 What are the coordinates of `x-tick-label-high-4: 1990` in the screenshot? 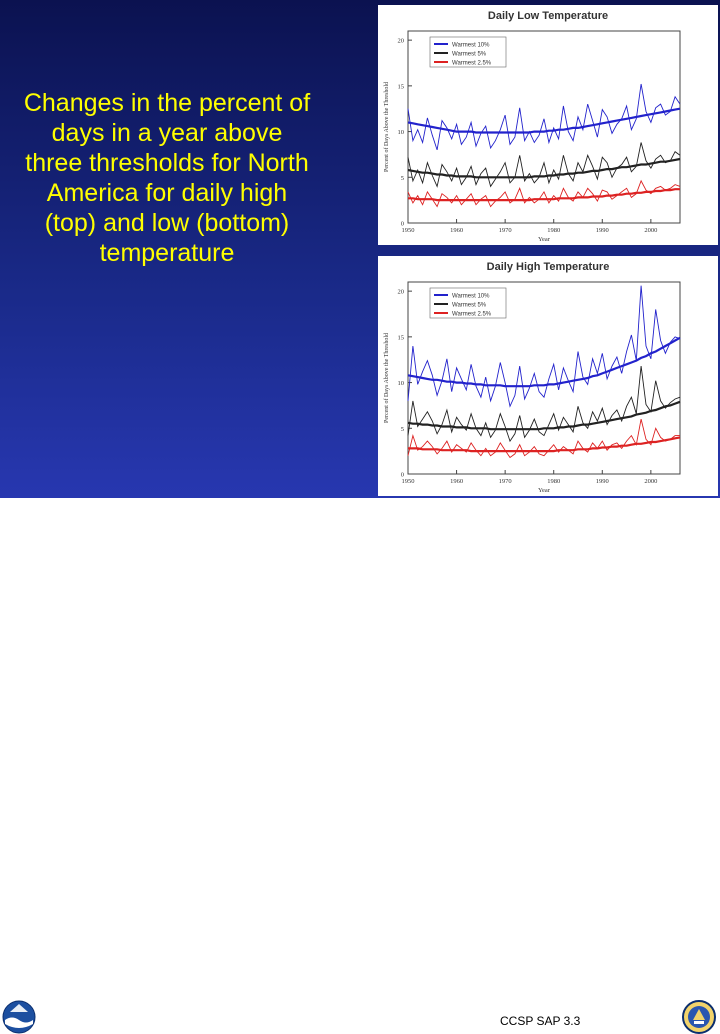 It's located at (602, 481).